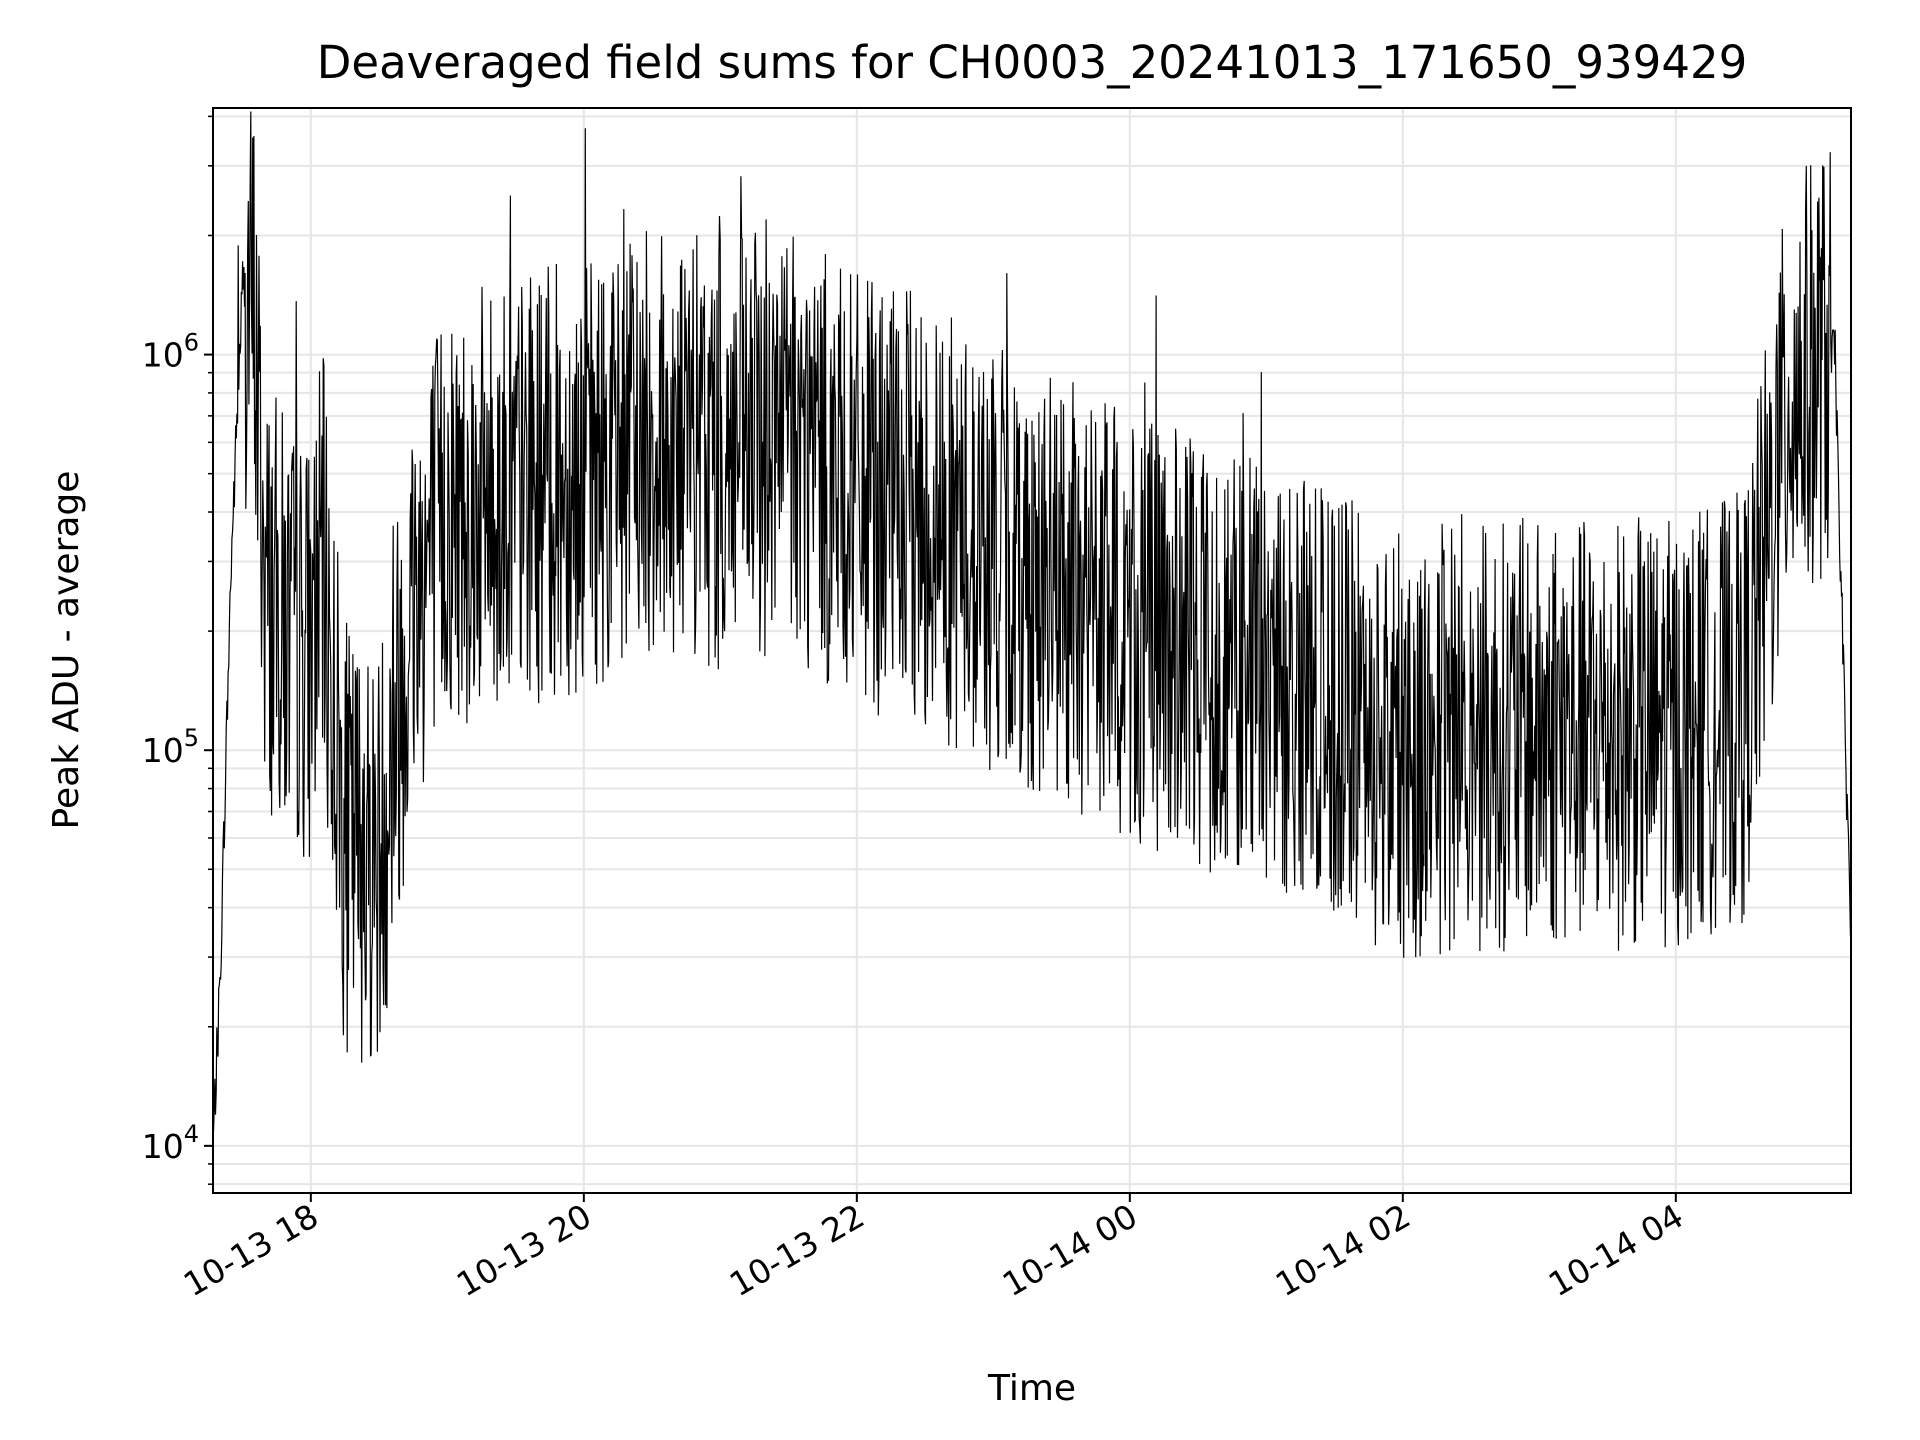 This screenshot has height=1440, width=1920. What do you see at coordinates (66, 650) in the screenshot?
I see `y-axis-label: Peak ADU - average` at bounding box center [66, 650].